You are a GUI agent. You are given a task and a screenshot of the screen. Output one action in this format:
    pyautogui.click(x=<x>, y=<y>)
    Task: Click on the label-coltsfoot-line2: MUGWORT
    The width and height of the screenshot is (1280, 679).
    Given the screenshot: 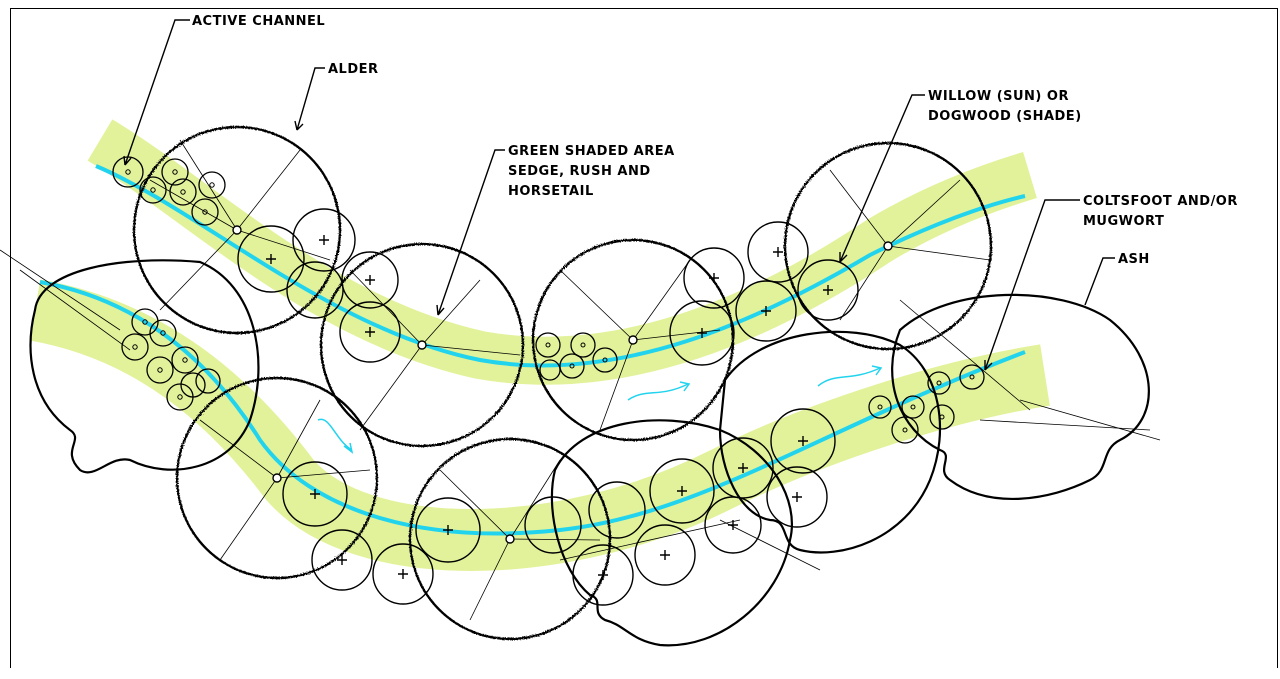 What is the action you would take?
    pyautogui.click(x=1123, y=221)
    